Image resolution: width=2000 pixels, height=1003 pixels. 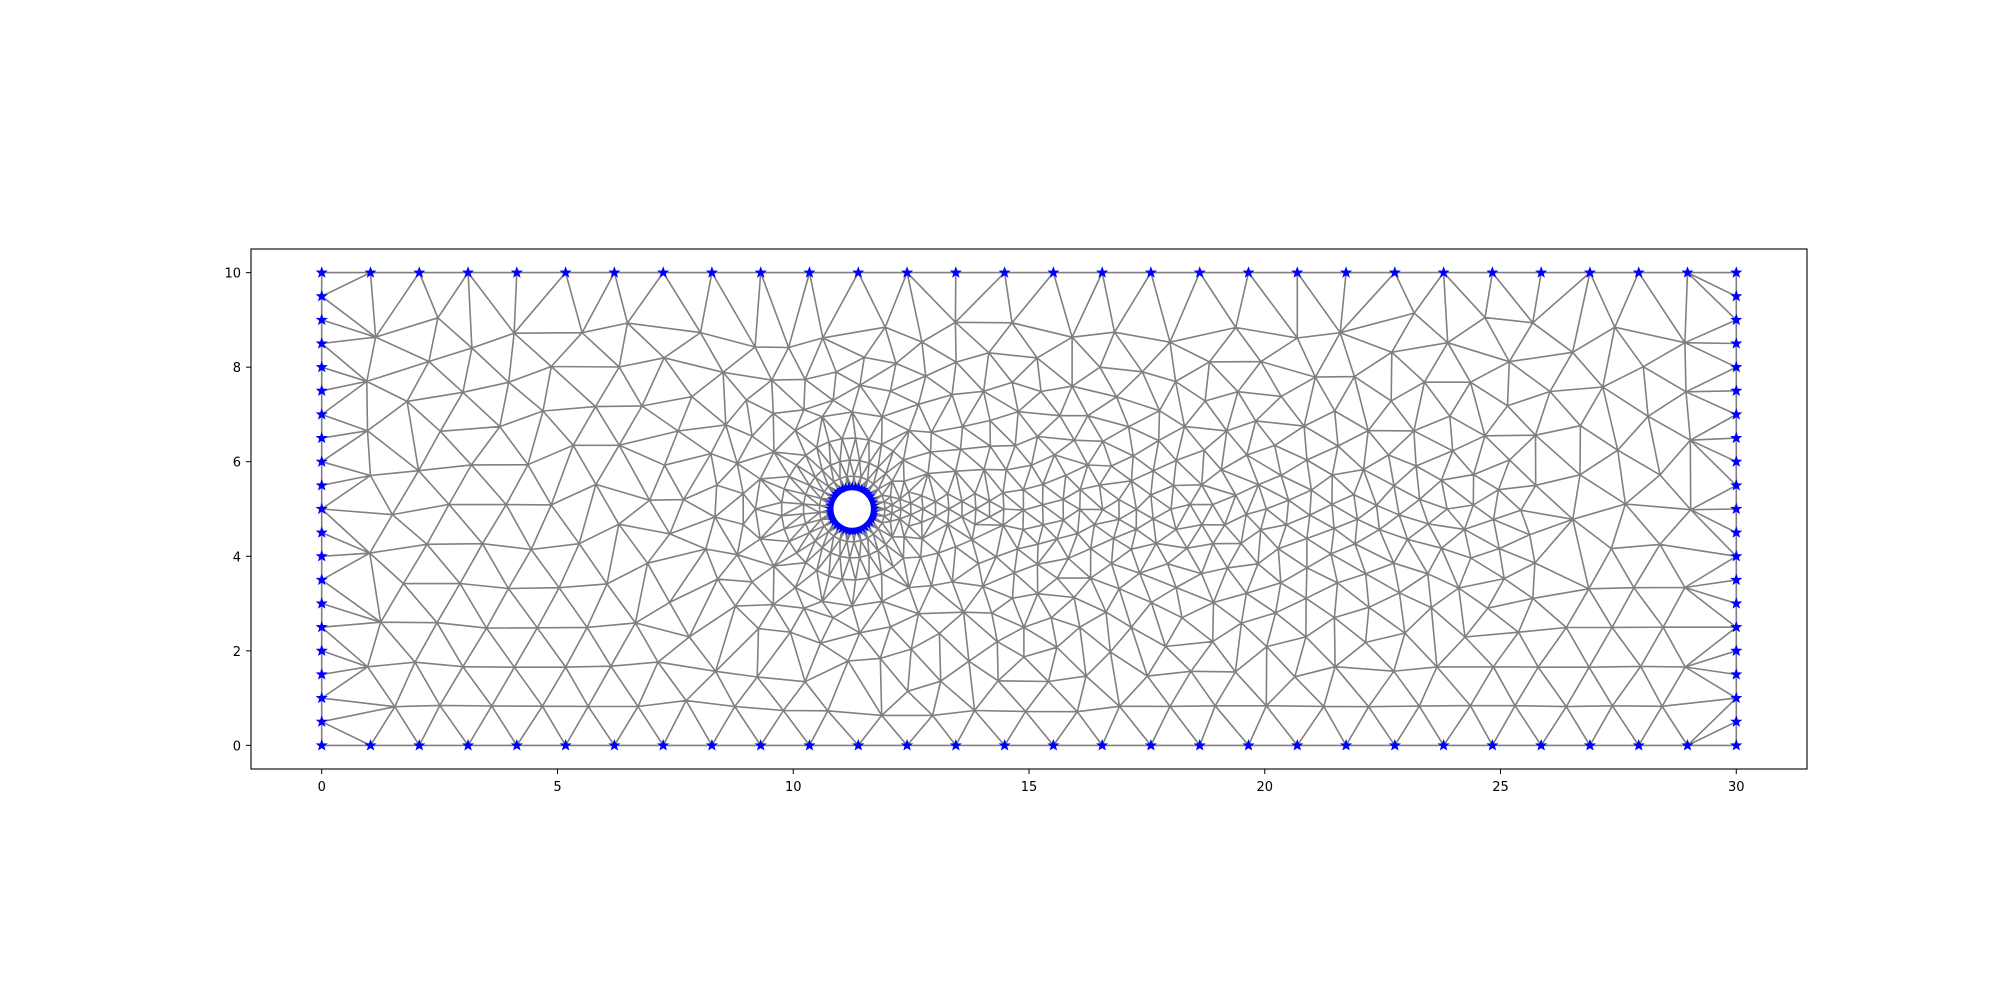 I want to click on x-tick-label: 10, so click(x=793, y=787).